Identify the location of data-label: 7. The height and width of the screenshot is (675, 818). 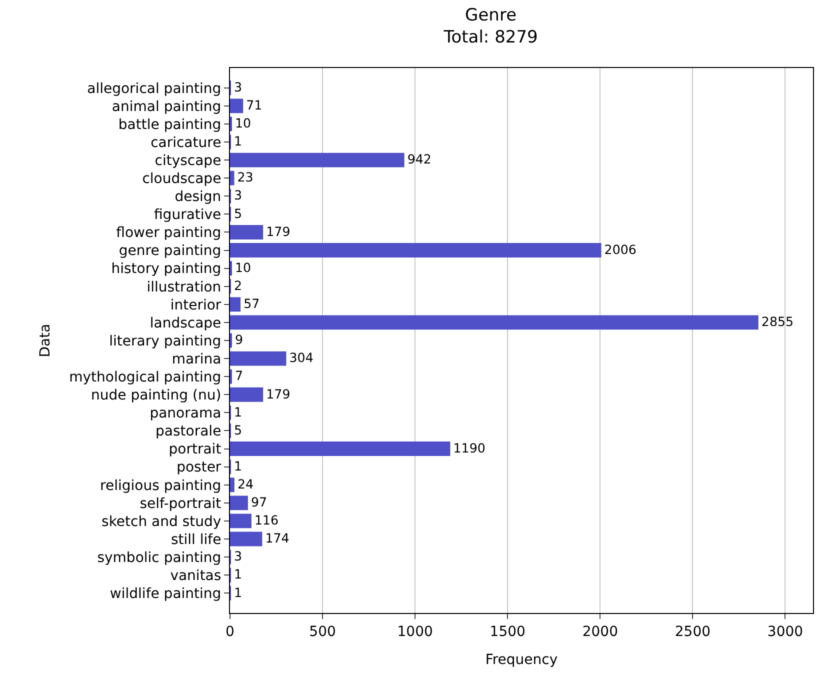
(239, 376).